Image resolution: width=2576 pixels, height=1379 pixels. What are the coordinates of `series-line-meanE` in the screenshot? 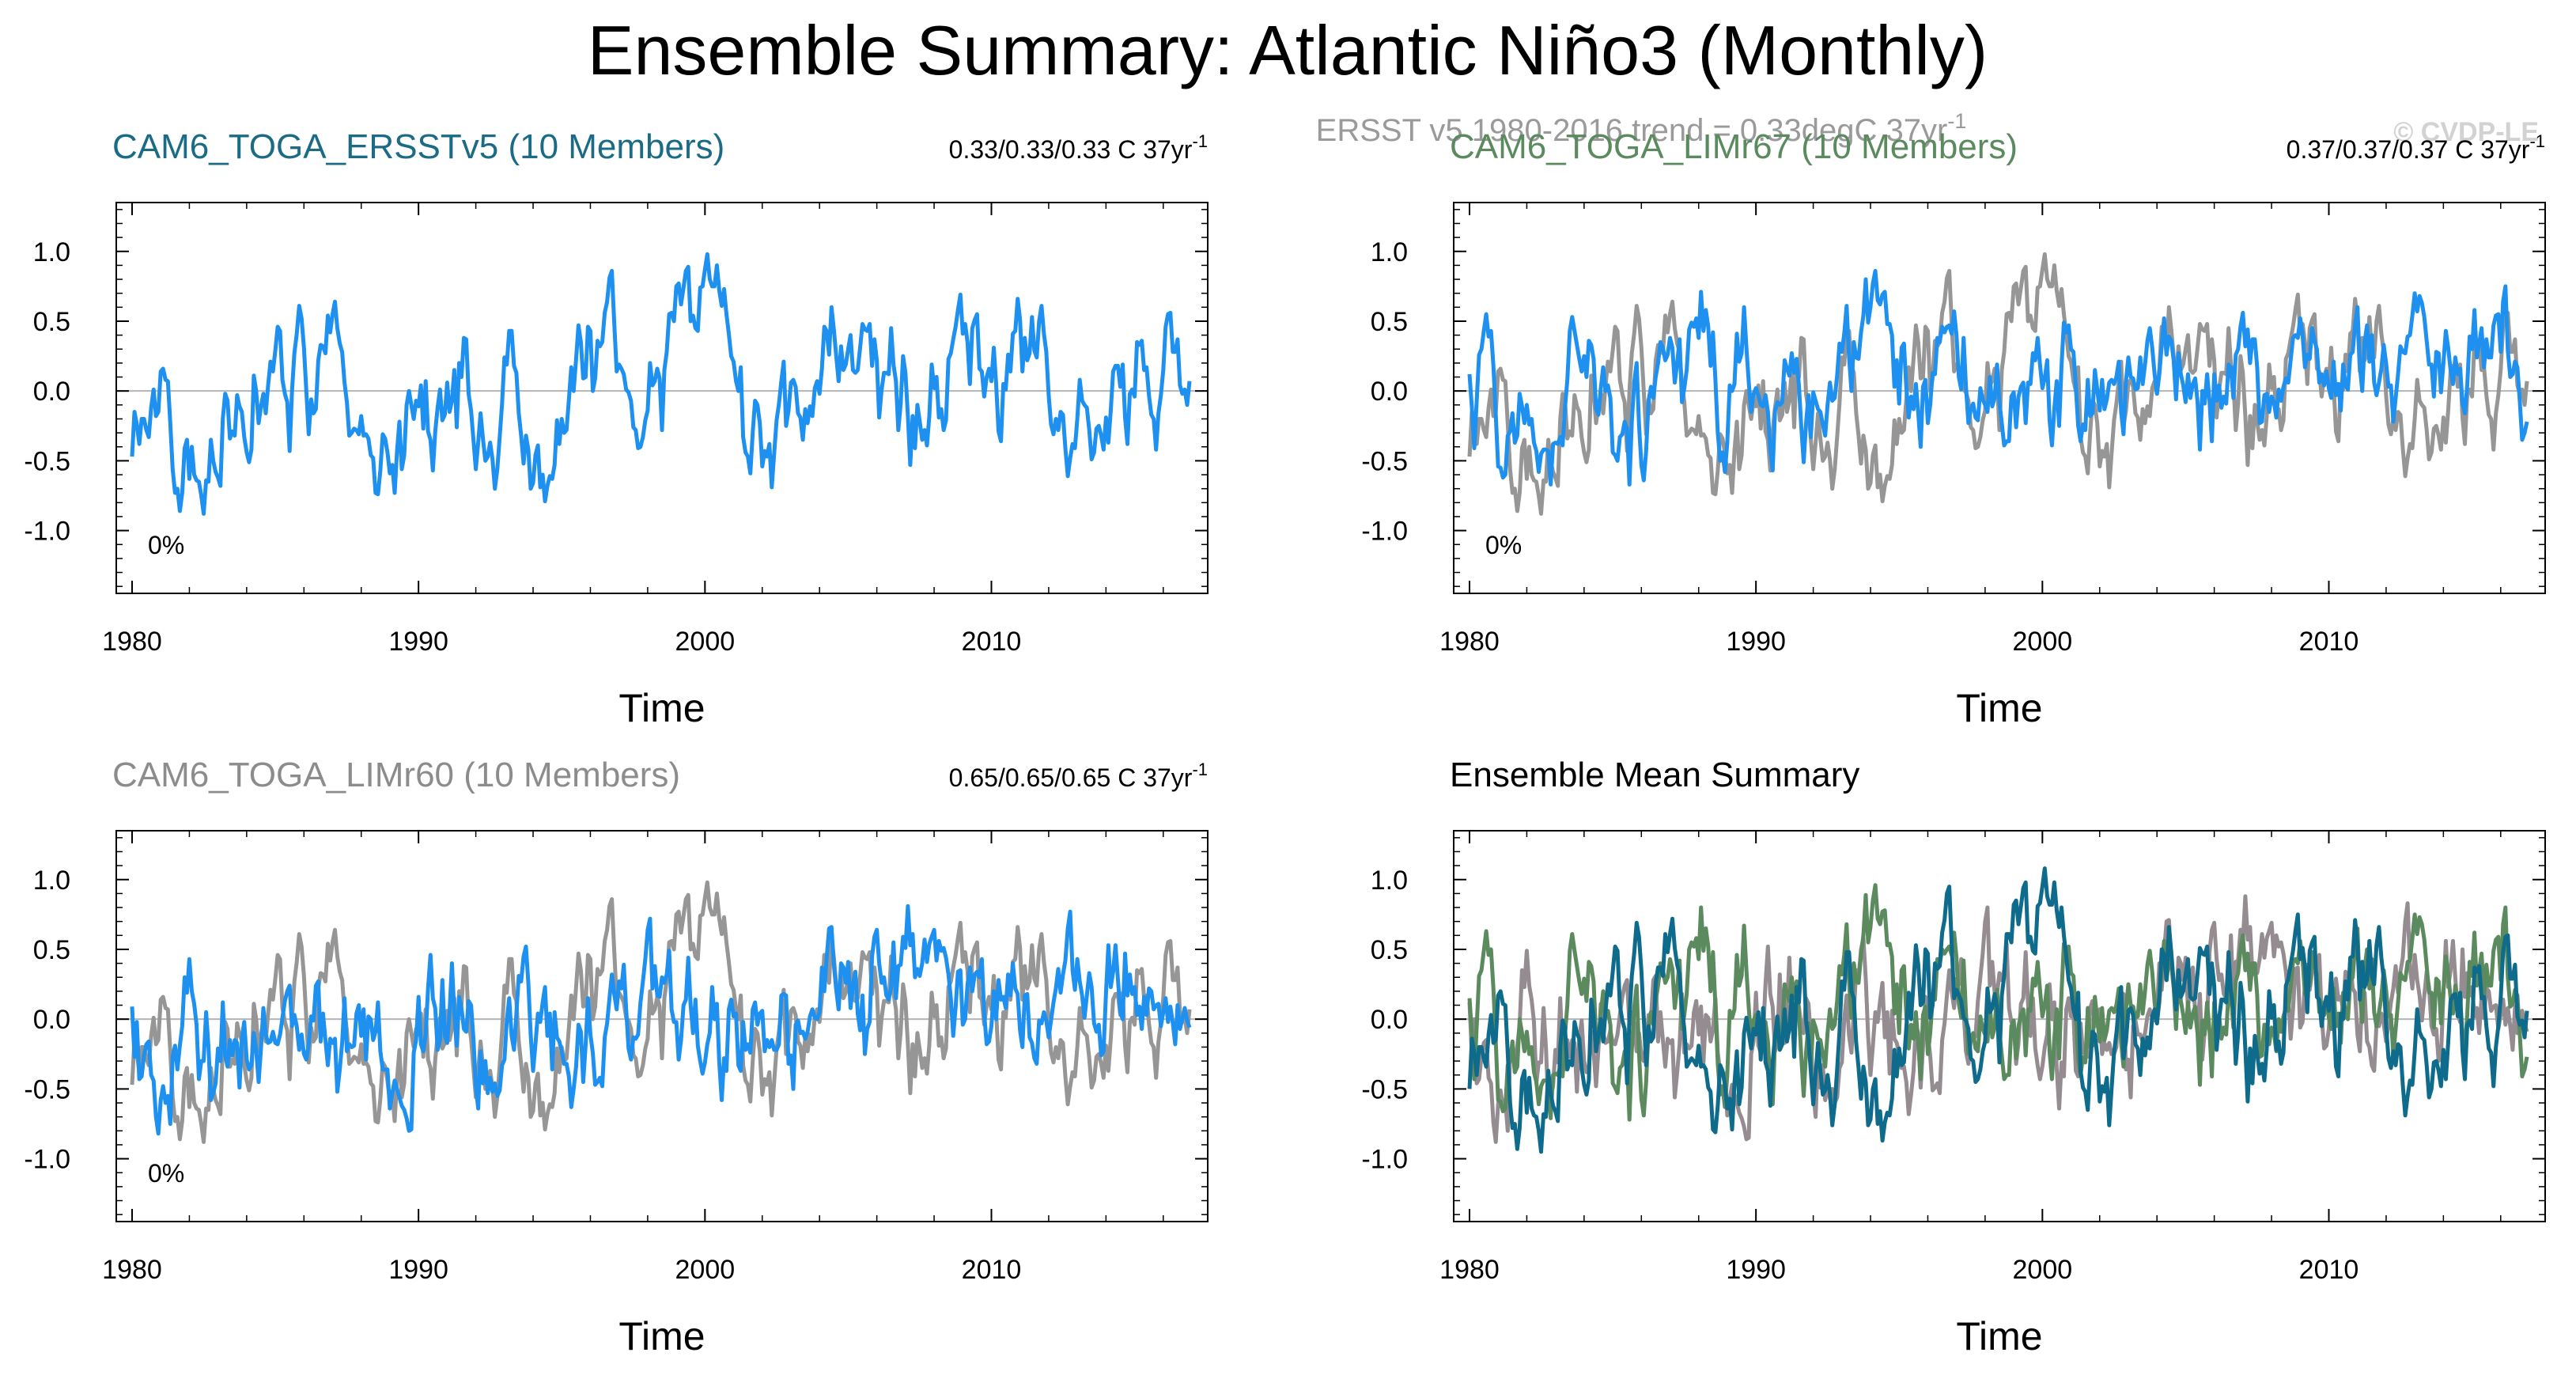 It's located at (1998, 1010).